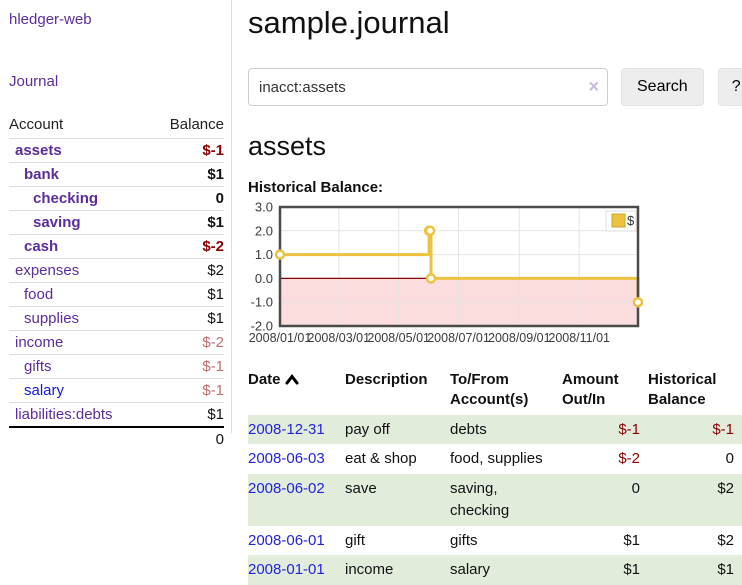 The height and width of the screenshot is (585, 742). What do you see at coordinates (296, 390) in the screenshot?
I see `register-header-date: Date` at bounding box center [296, 390].